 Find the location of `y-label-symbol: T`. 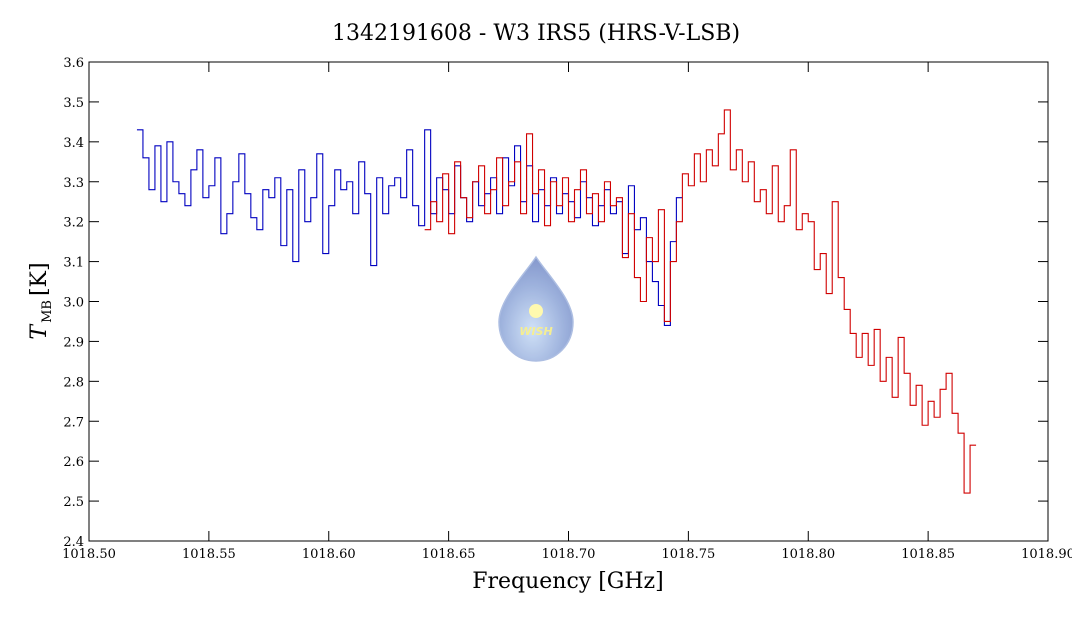

y-label-symbol: T is located at coordinates (39, 331).